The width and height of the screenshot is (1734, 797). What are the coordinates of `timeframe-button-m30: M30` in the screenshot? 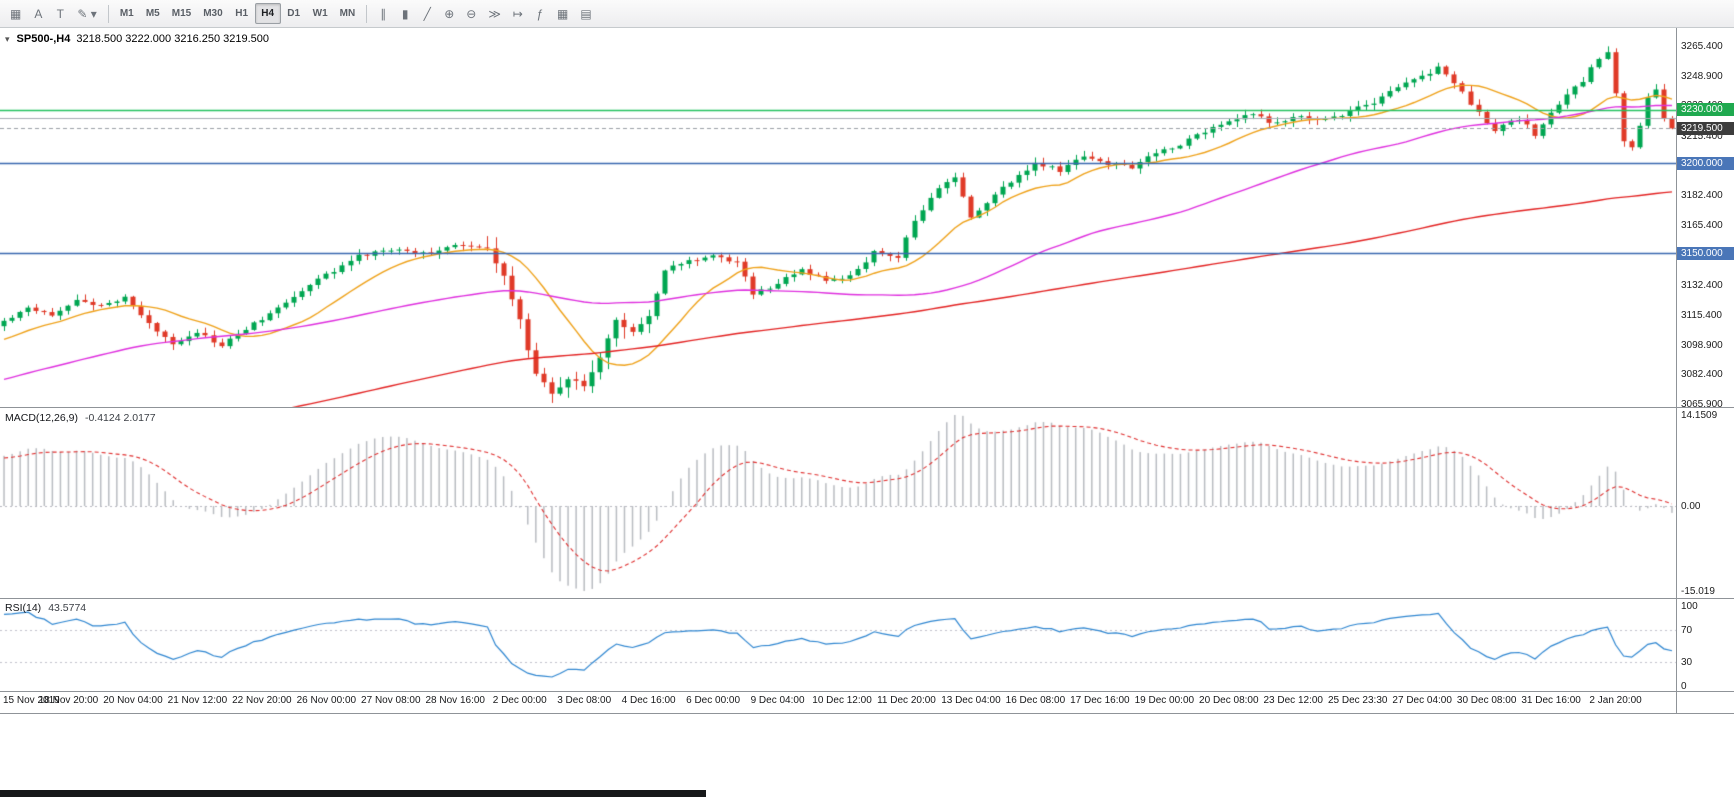 It's located at (213, 13).